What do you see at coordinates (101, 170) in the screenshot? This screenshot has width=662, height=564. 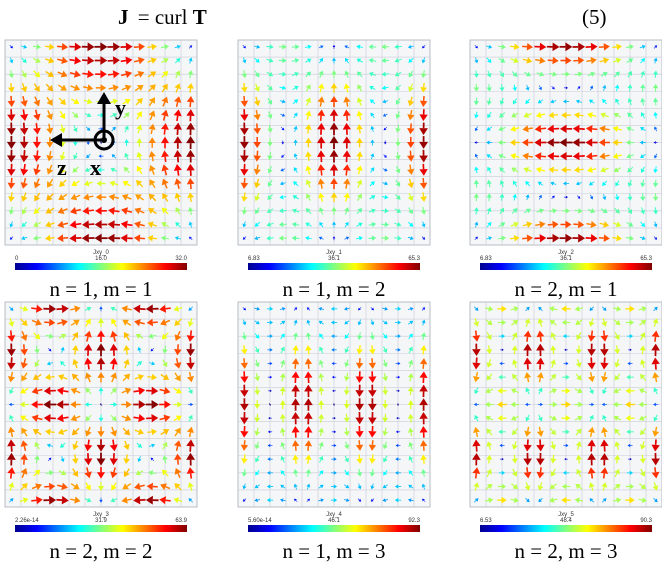 I see `panel: Jxy_00 16.0 32.0n = 1, m = 1` at bounding box center [101, 170].